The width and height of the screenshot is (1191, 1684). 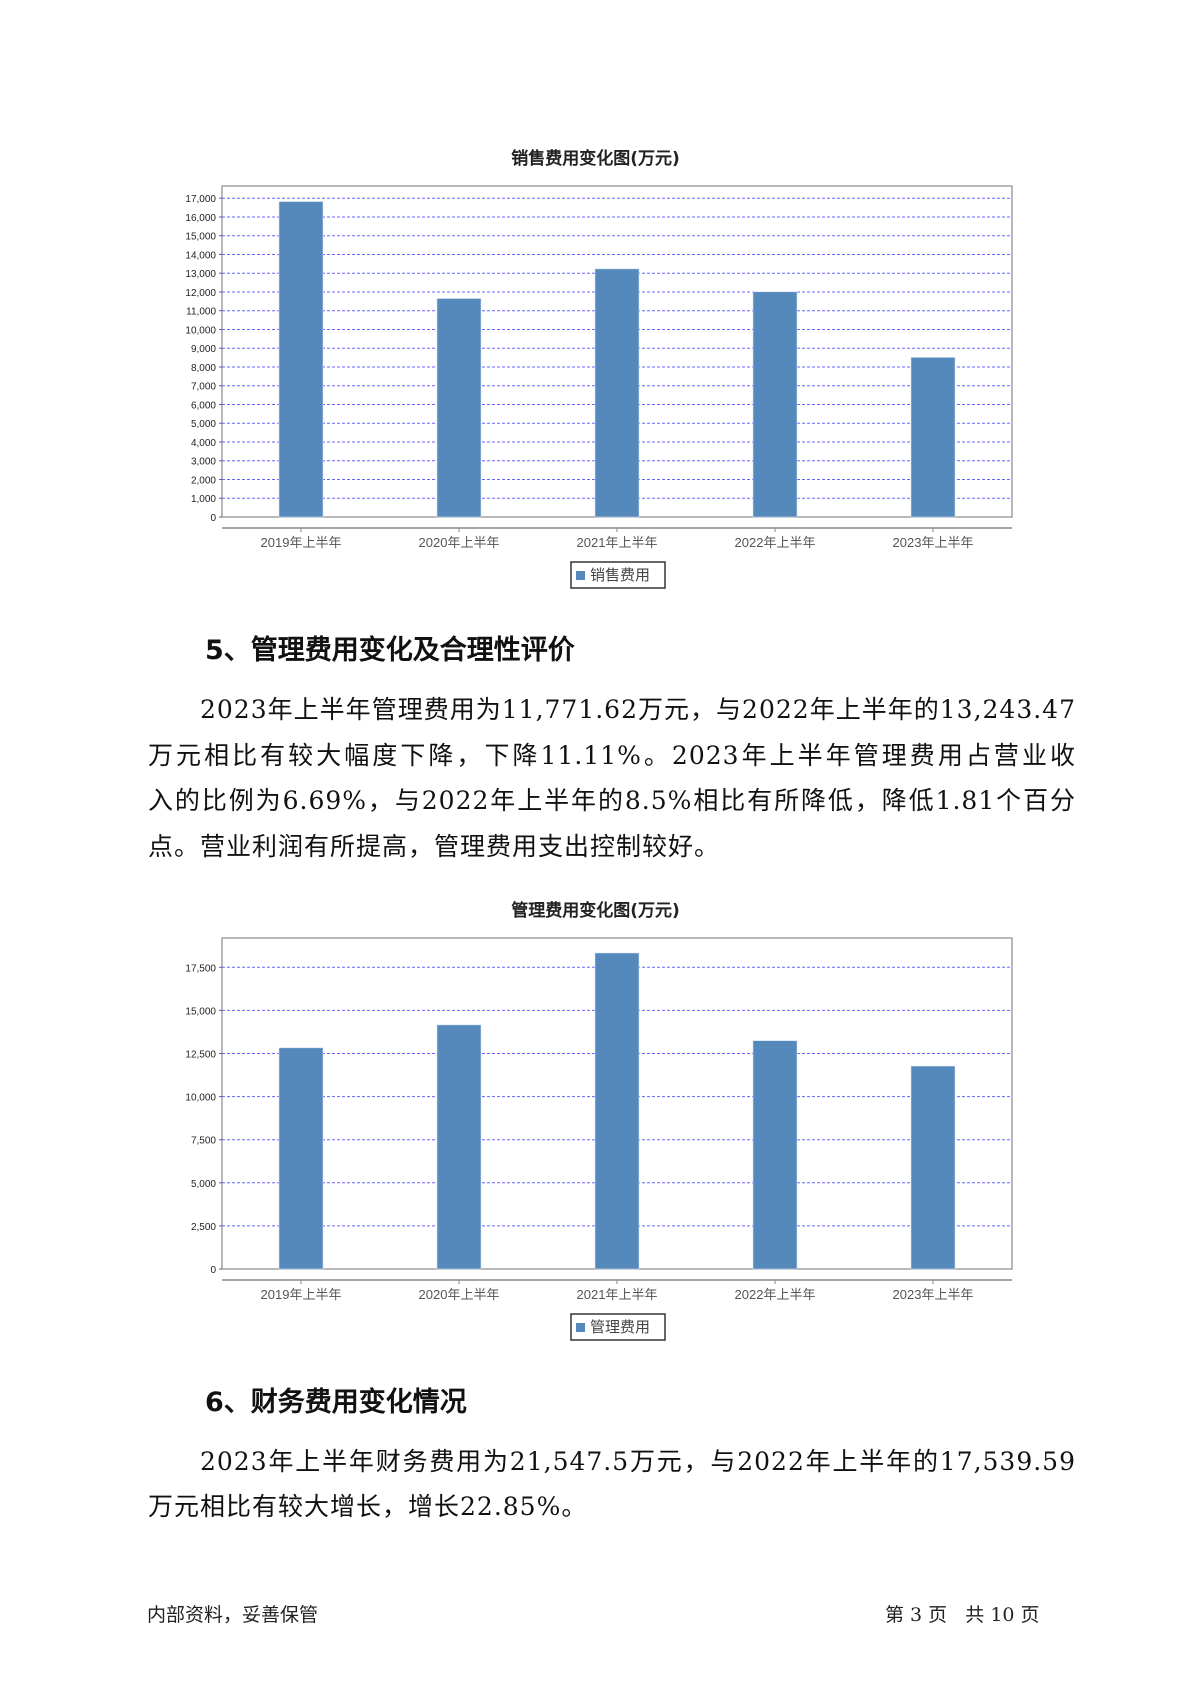 I want to click on legend-label: 管理费用, so click(x=620, y=1327).